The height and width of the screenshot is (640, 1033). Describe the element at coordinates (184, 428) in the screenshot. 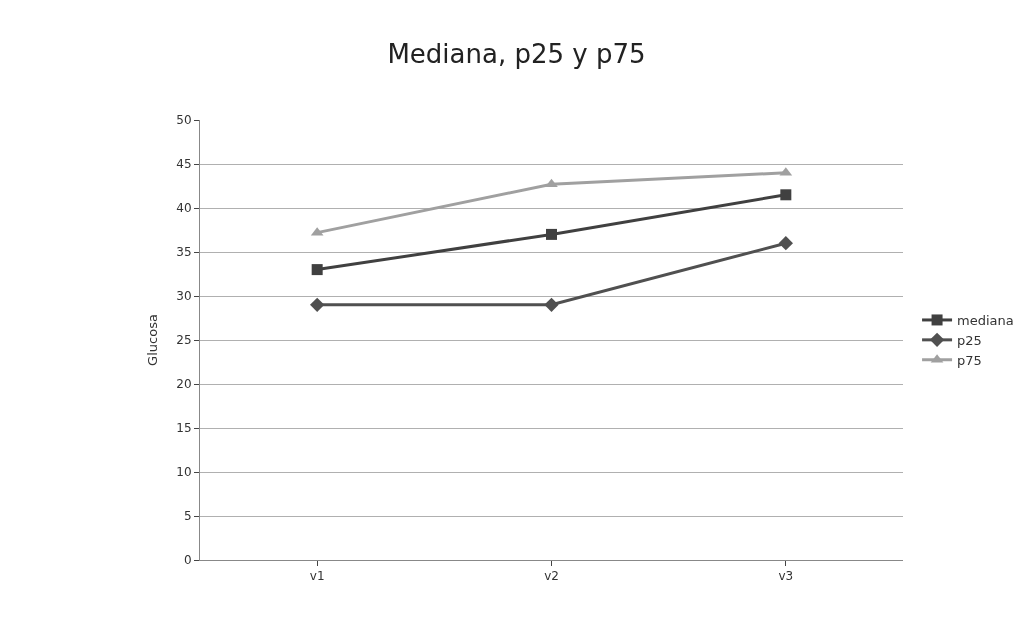

I see `y-tick-label: 15` at that location.